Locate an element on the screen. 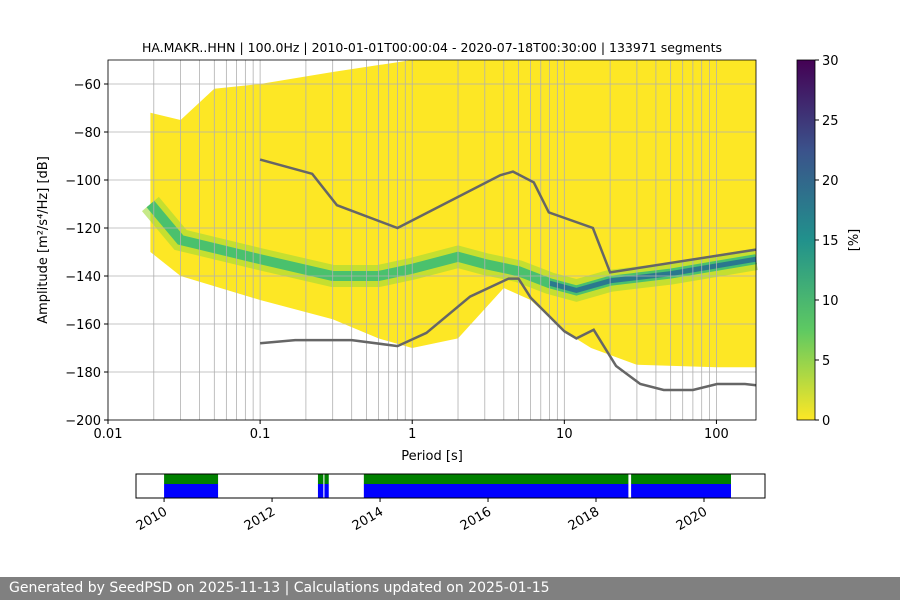 This screenshot has width=900, height=600. timeline-frame is located at coordinates (450, 486).